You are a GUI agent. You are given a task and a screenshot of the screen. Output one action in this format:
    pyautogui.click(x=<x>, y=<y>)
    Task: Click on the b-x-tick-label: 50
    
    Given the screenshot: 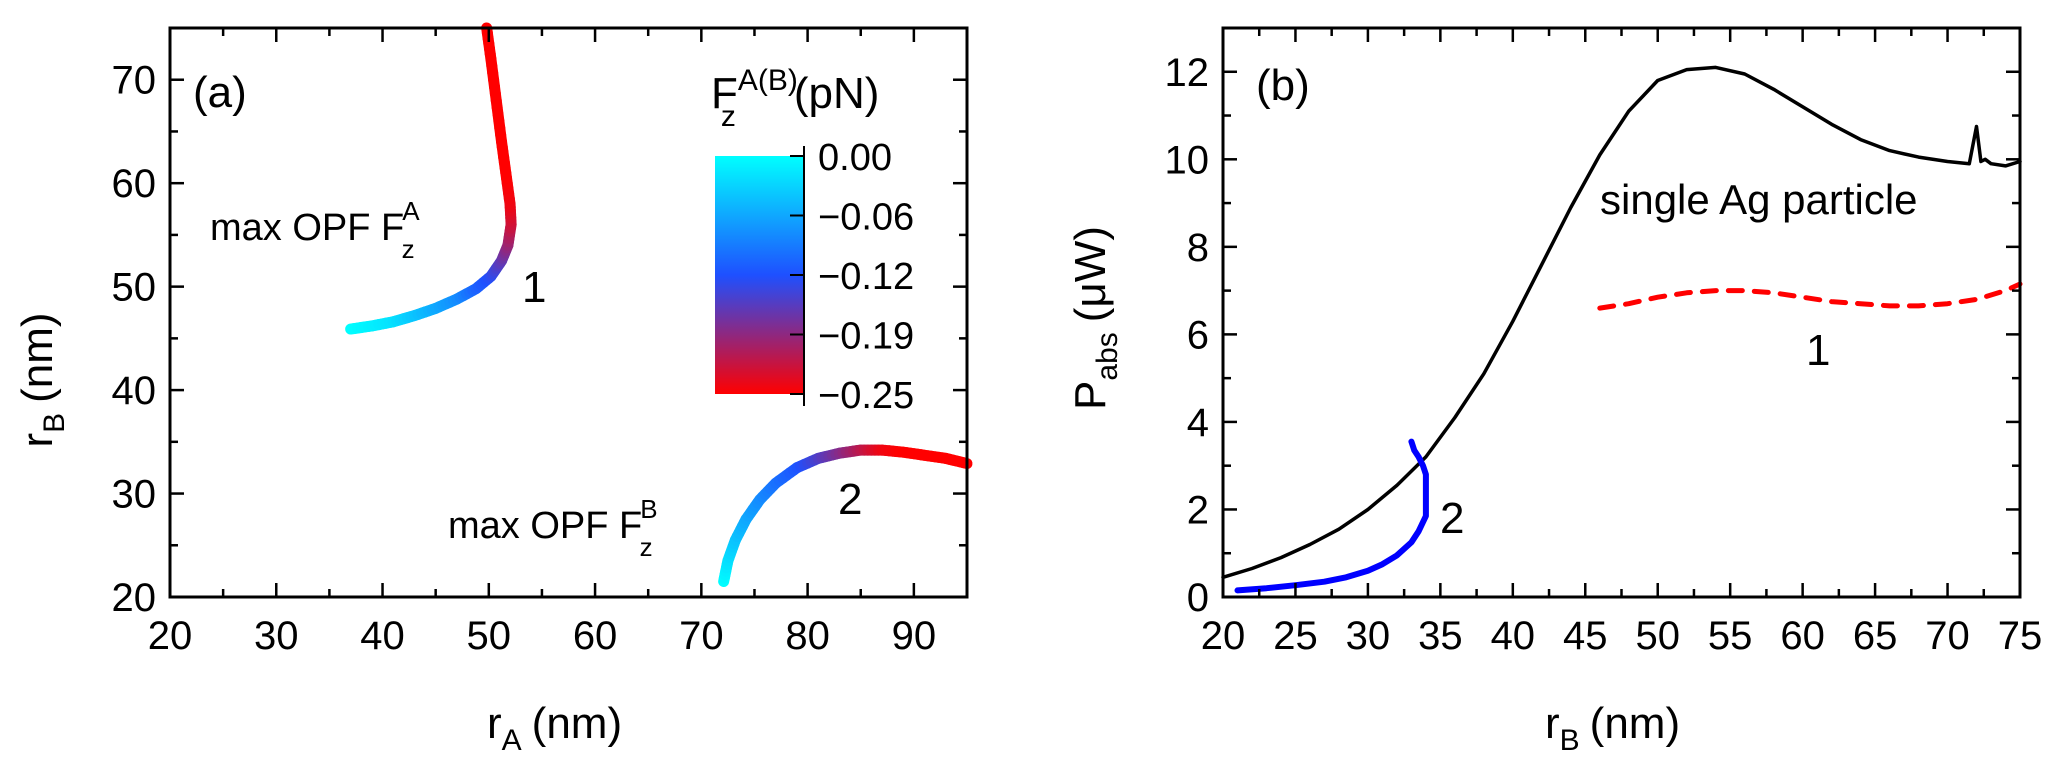 What is the action you would take?
    pyautogui.click(x=1657, y=636)
    